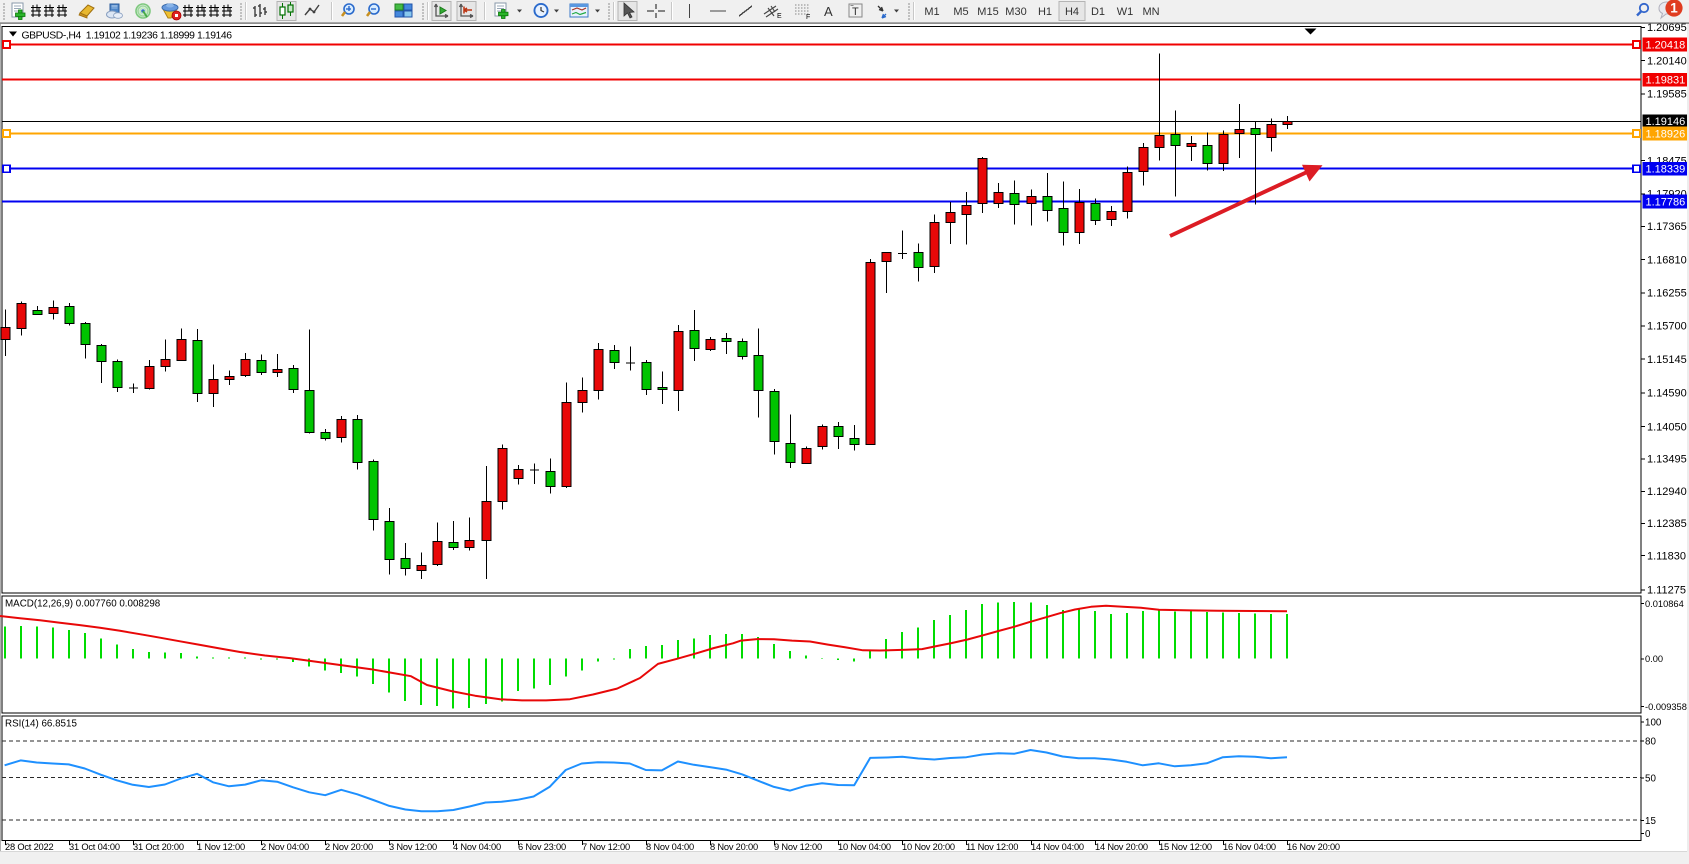 Image resolution: width=1689 pixels, height=864 pixels. What do you see at coordinates (1666, 591) in the screenshot?
I see `svg-text: 1.11275` at bounding box center [1666, 591].